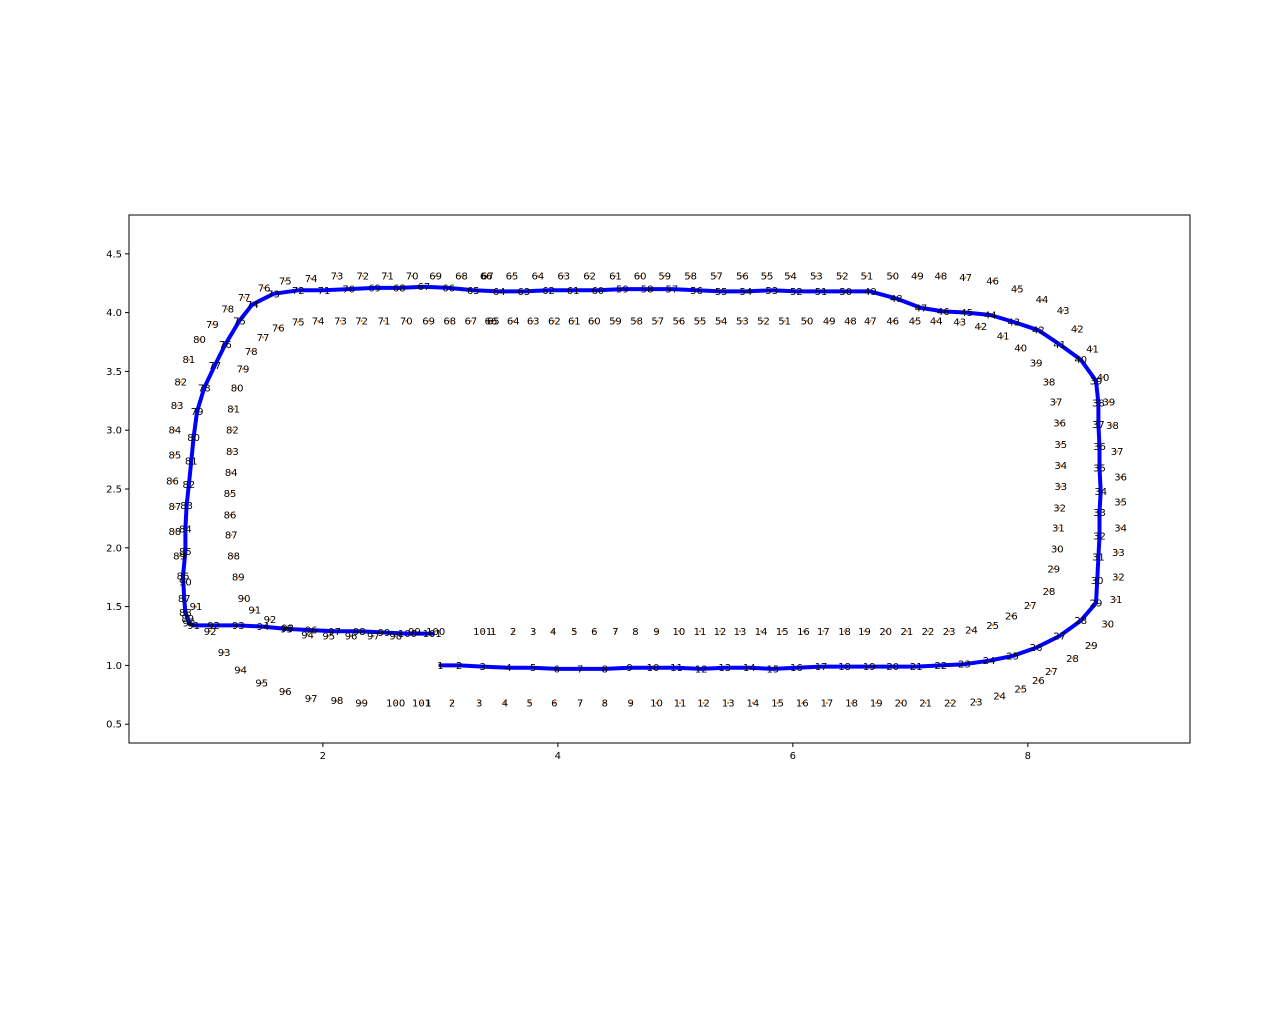 The width and height of the screenshot is (1280, 1024). I want to click on driven-path-label: 95, so click(286, 629).